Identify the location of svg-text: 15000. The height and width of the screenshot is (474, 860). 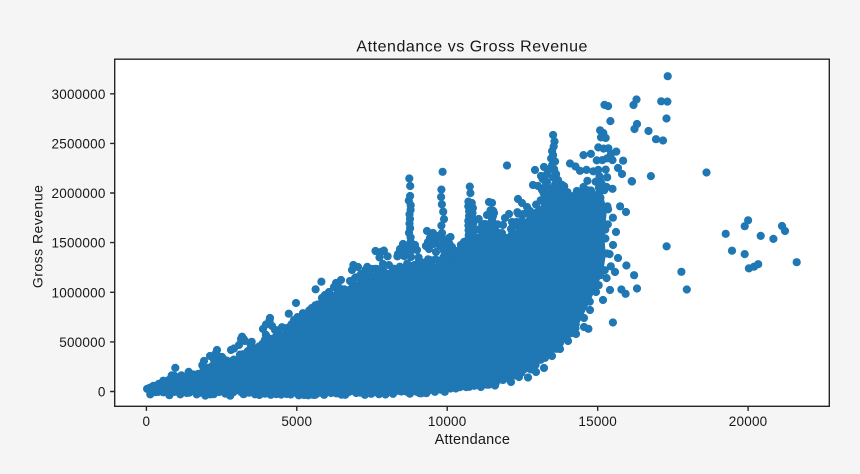
(597, 421).